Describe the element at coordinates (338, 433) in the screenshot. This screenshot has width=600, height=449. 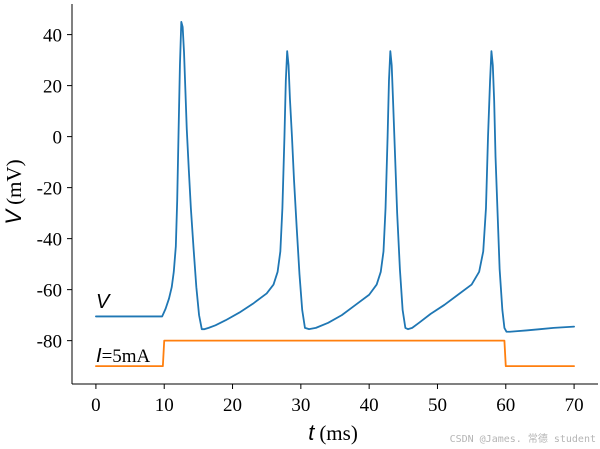
I see `x-axis-unit: (ms)` at that location.